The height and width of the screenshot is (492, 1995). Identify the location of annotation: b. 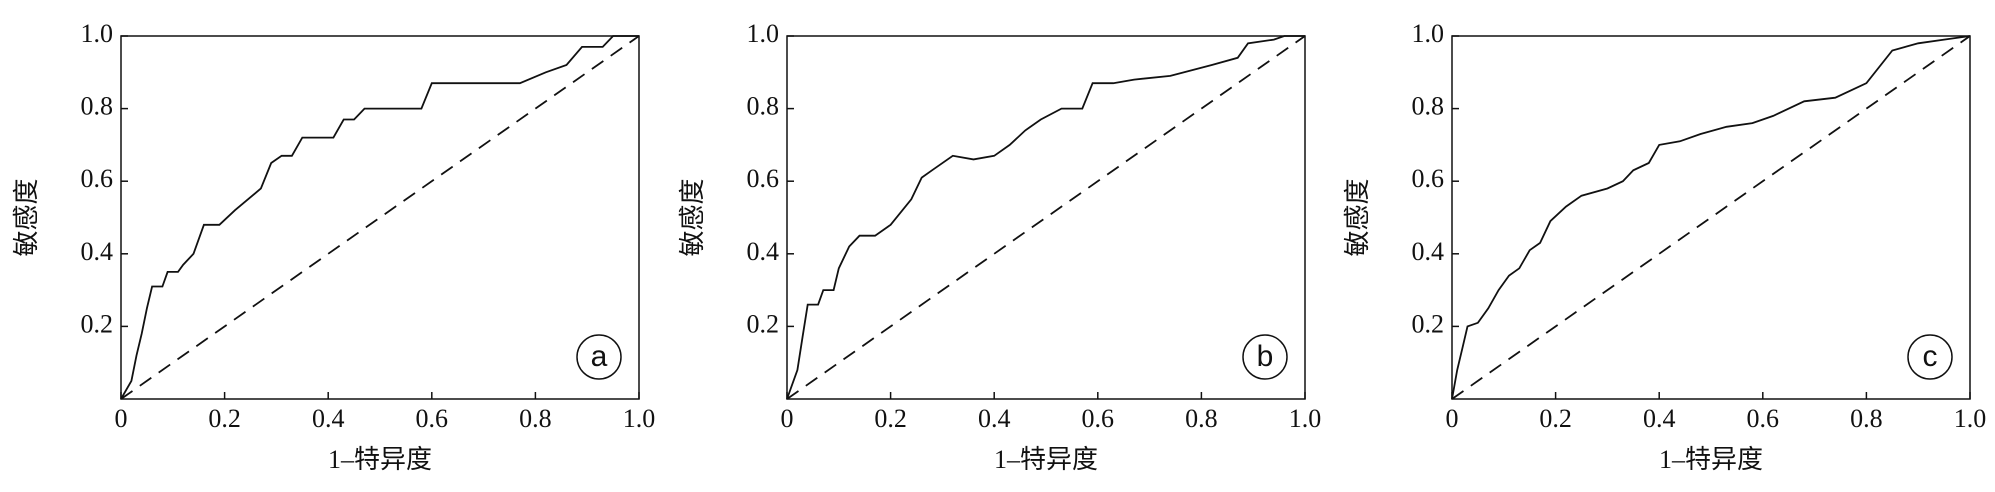
(1265, 356).